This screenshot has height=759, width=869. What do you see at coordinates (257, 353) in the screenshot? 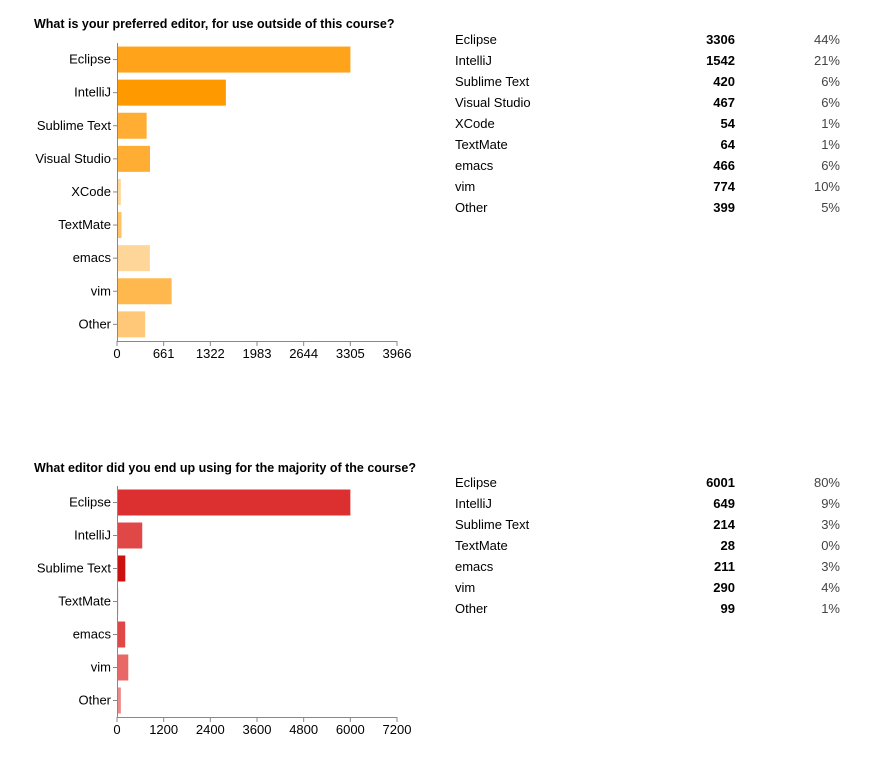
I see `x-tick-label: 1983` at bounding box center [257, 353].